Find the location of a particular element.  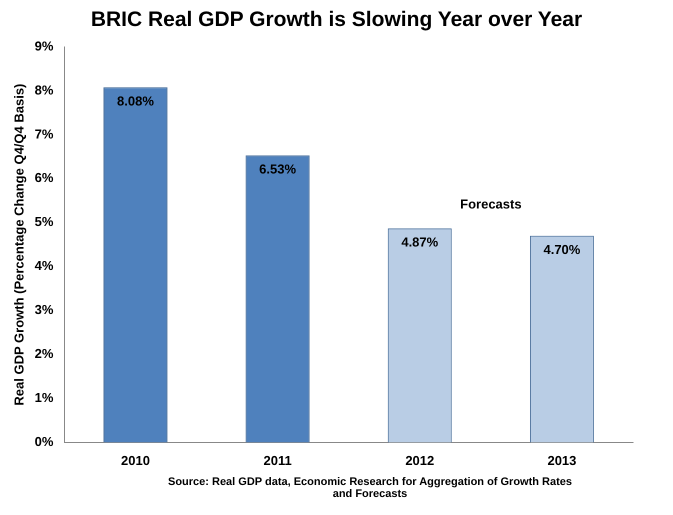

y-axis-title: Real GDP Growth (Percentage Change Q4/Q4 Basis) is located at coordinates (18, 245).